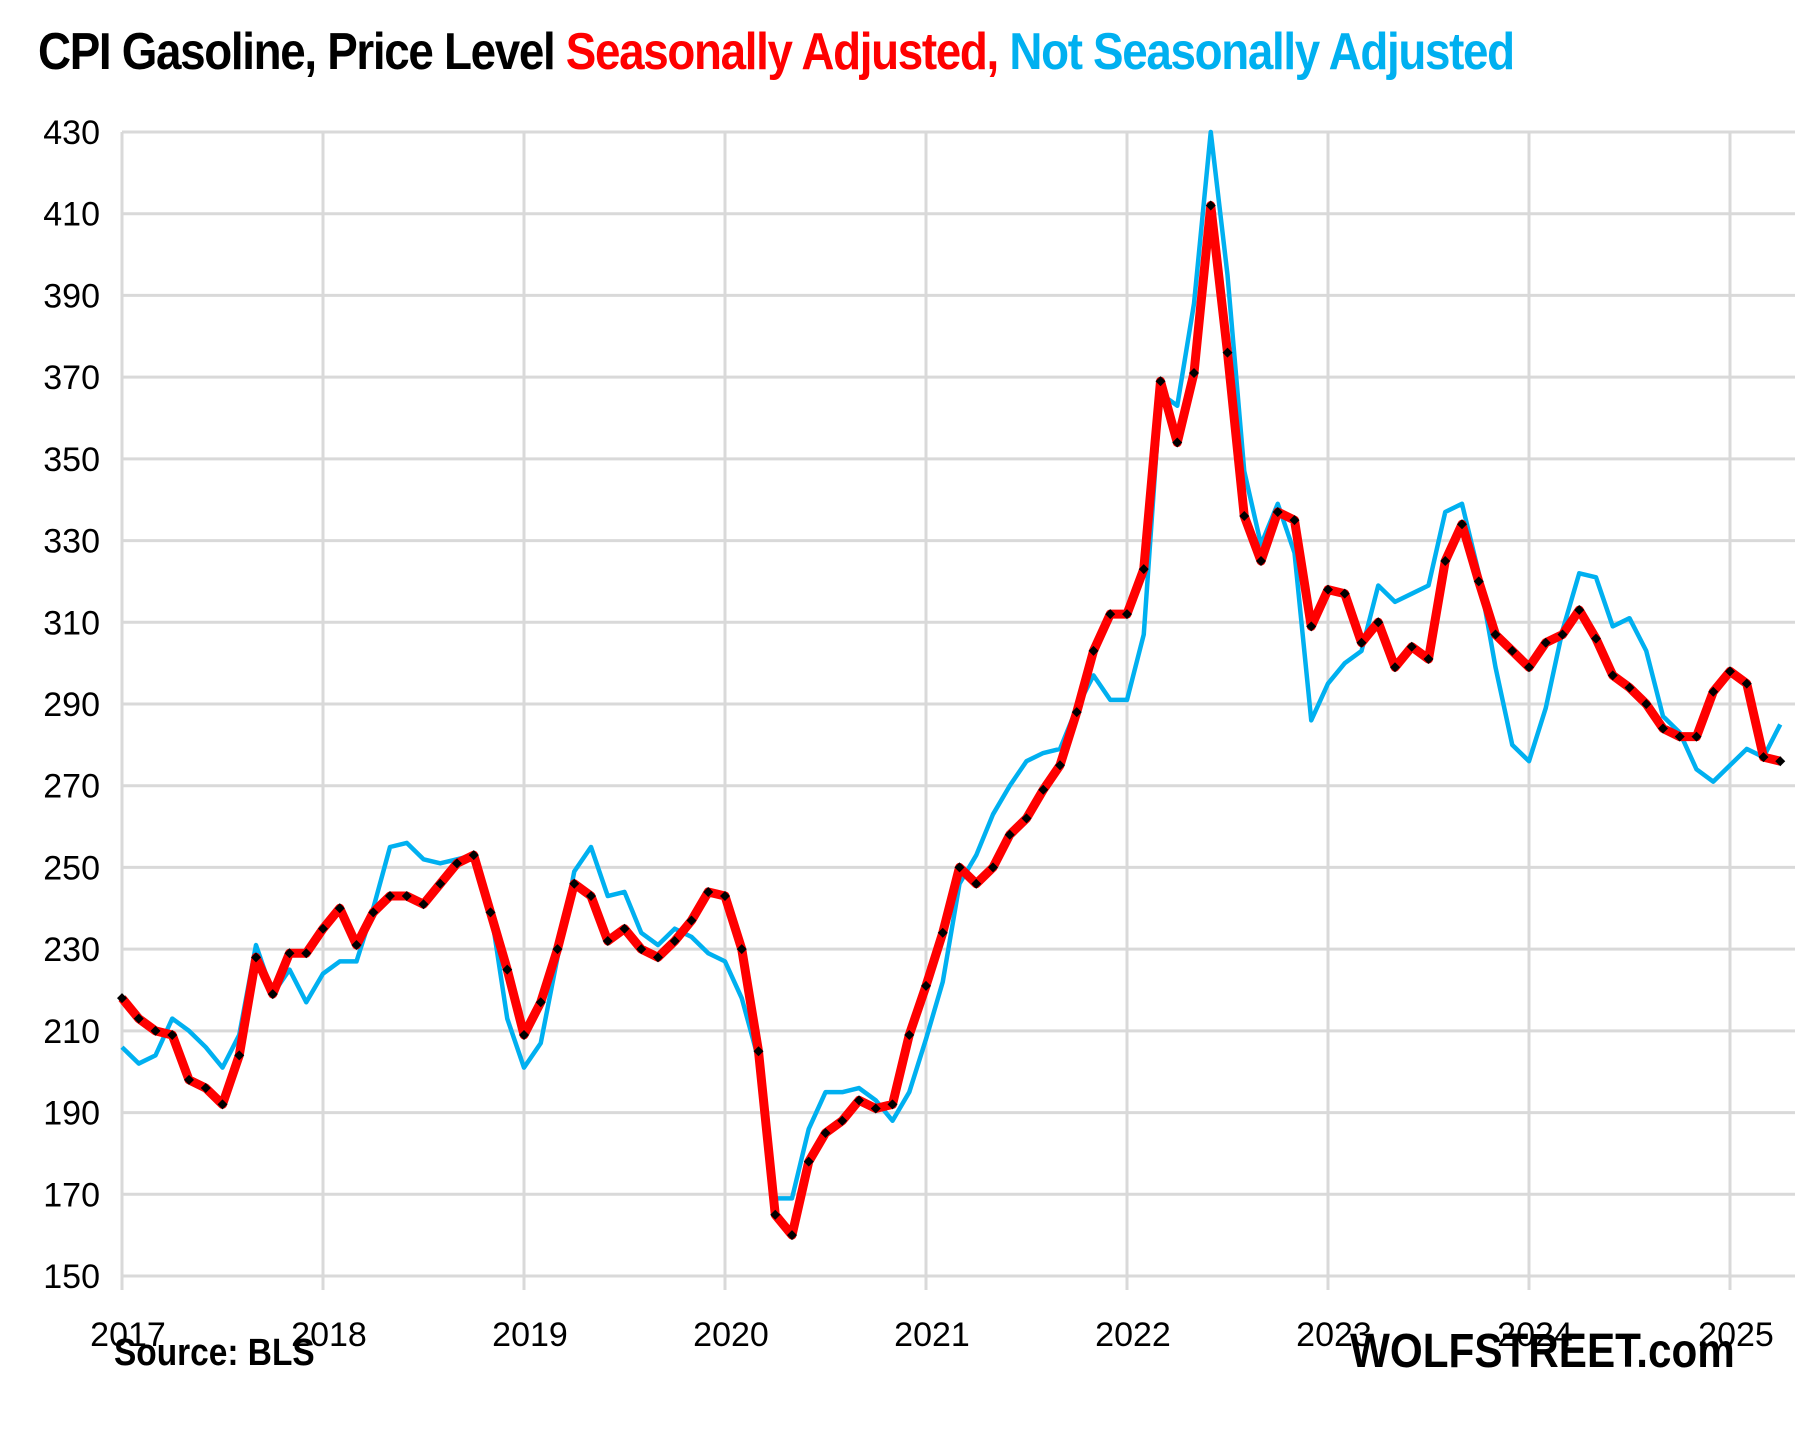 This screenshot has width=1804, height=1433. Describe the element at coordinates (71, 378) in the screenshot. I see `y-tick-label: 370` at that location.